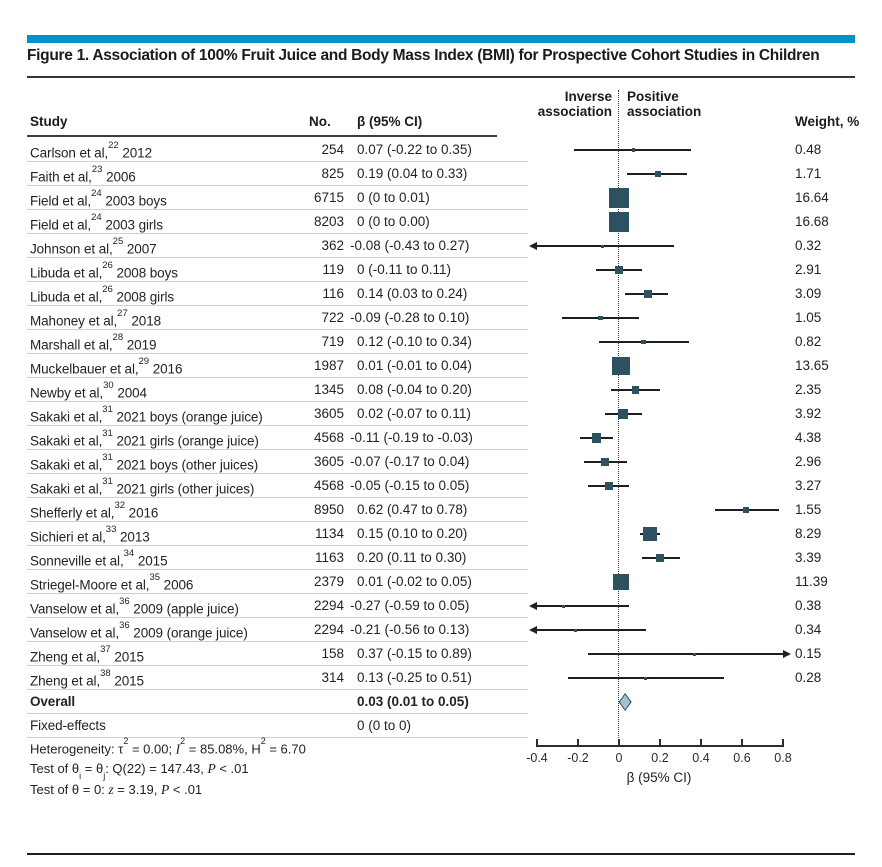 The width and height of the screenshot is (882, 867). Describe the element at coordinates (414, 653) in the screenshot. I see `beta-ci-value: 0.37 (-0.15 to 0.89)` at that location.